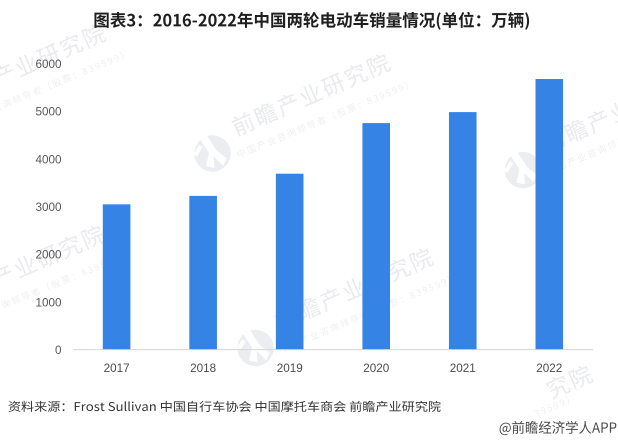 This screenshot has height=442, width=618. What do you see at coordinates (203, 368) in the screenshot?
I see `svg-text: 2018` at bounding box center [203, 368].